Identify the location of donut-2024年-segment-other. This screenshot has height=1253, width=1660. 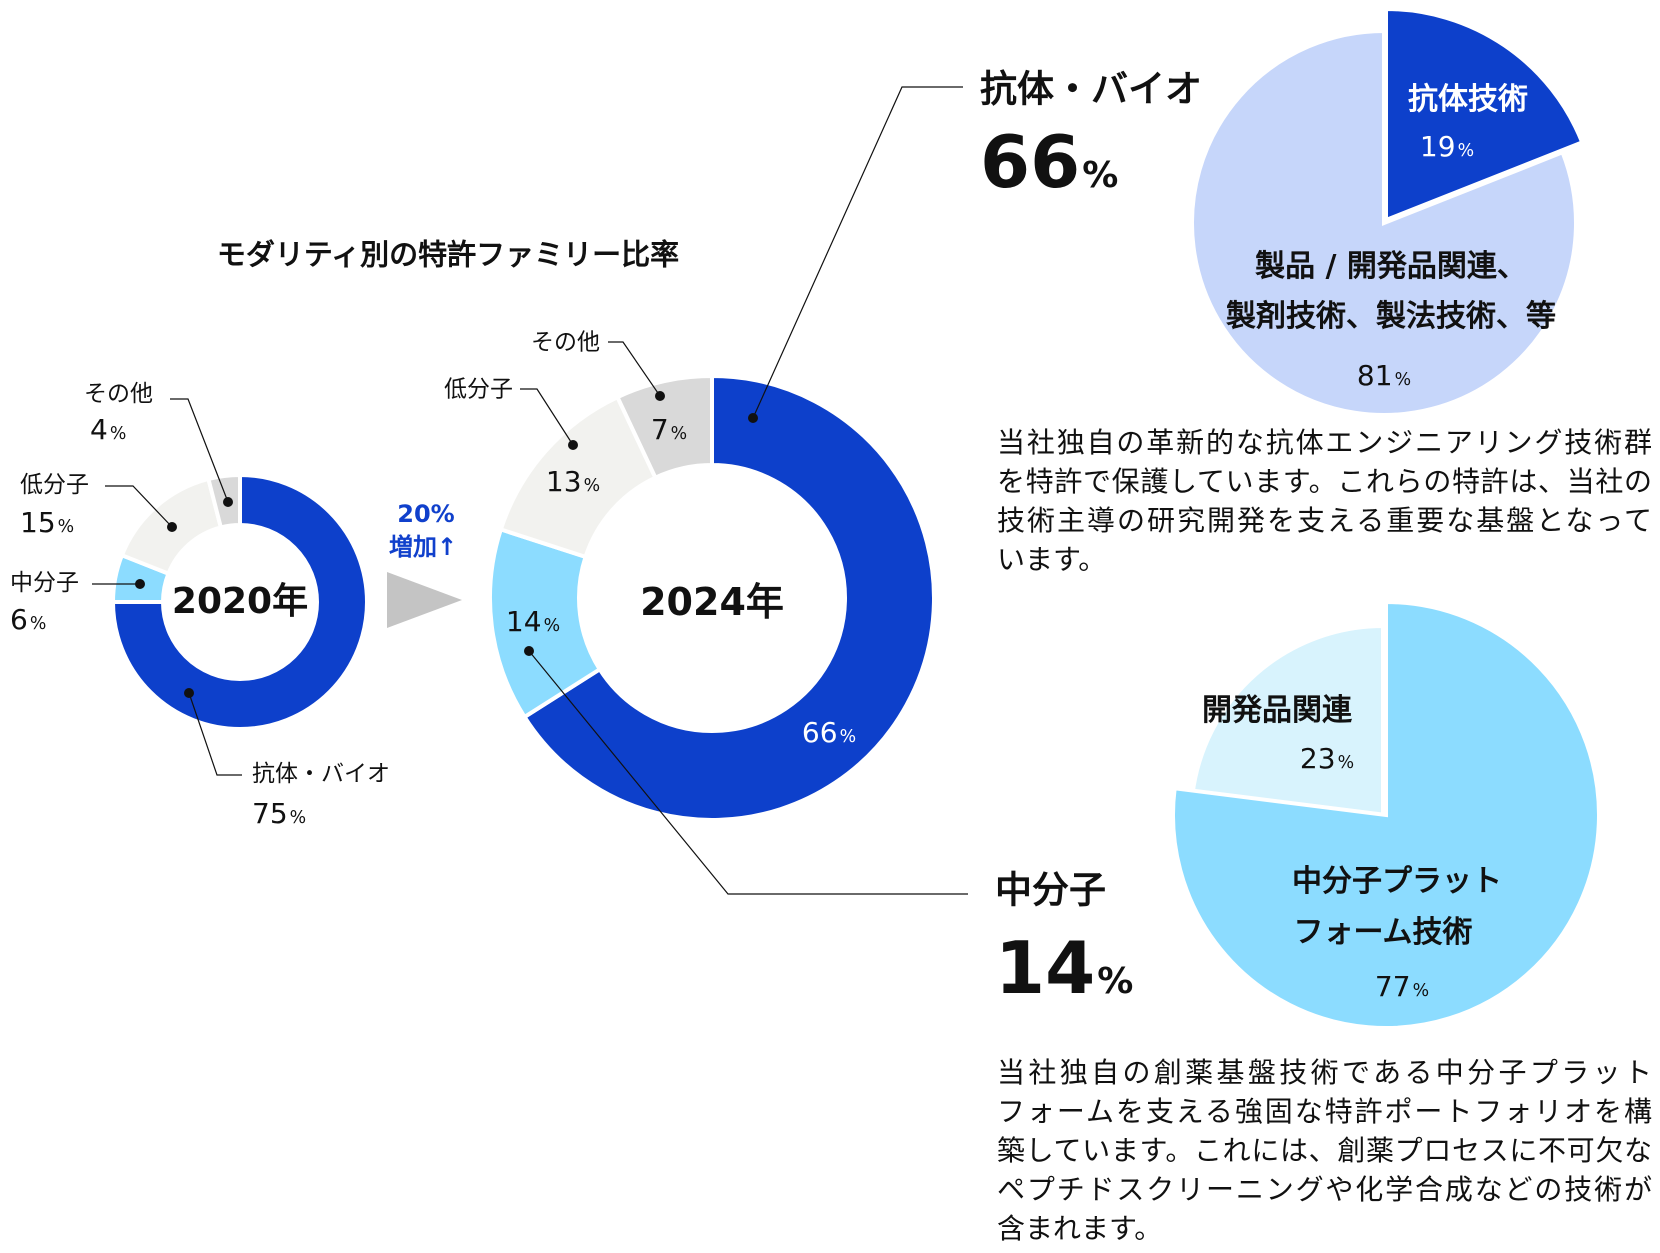
(664, 427).